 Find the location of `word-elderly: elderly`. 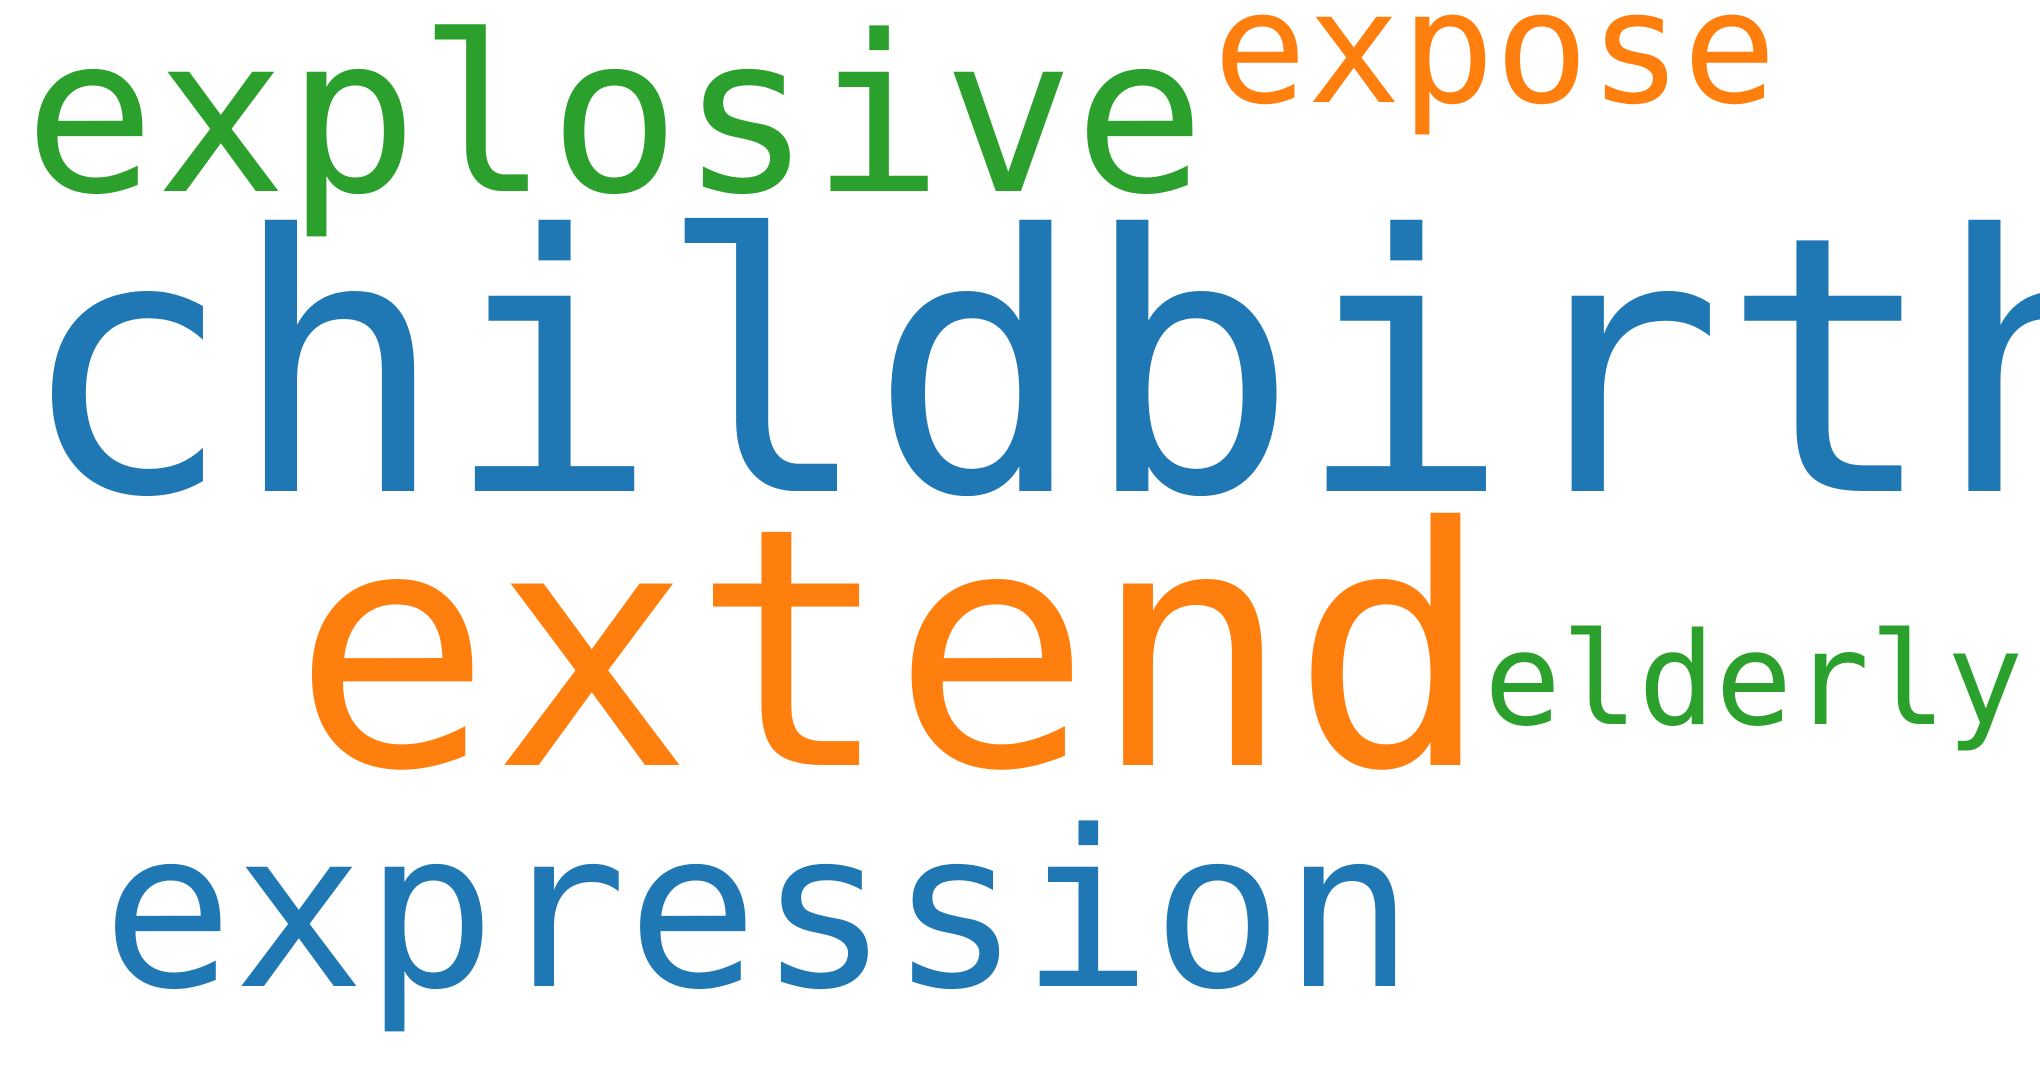

word-elderly: elderly is located at coordinates (1754, 680).